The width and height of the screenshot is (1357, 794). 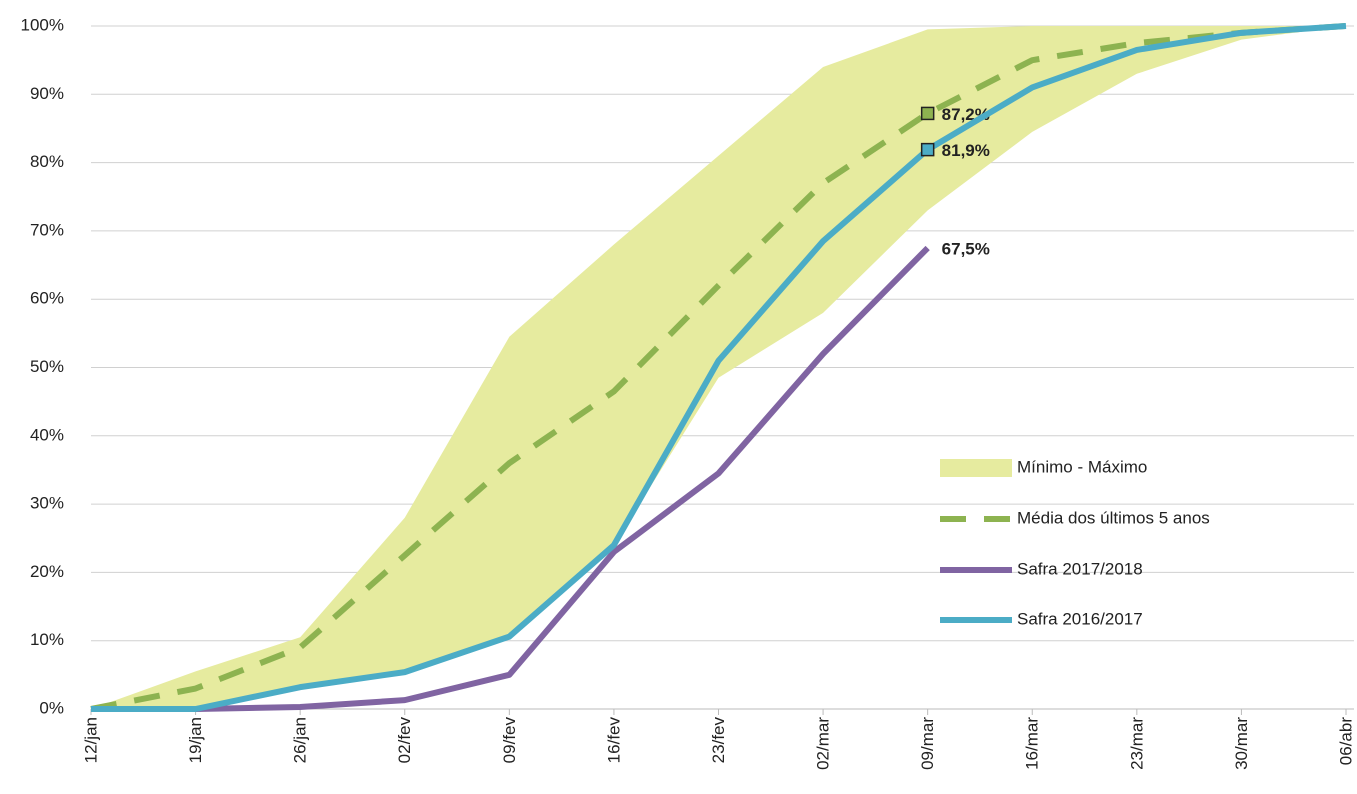 I want to click on x-tick-label: 26/jan, so click(x=300, y=740).